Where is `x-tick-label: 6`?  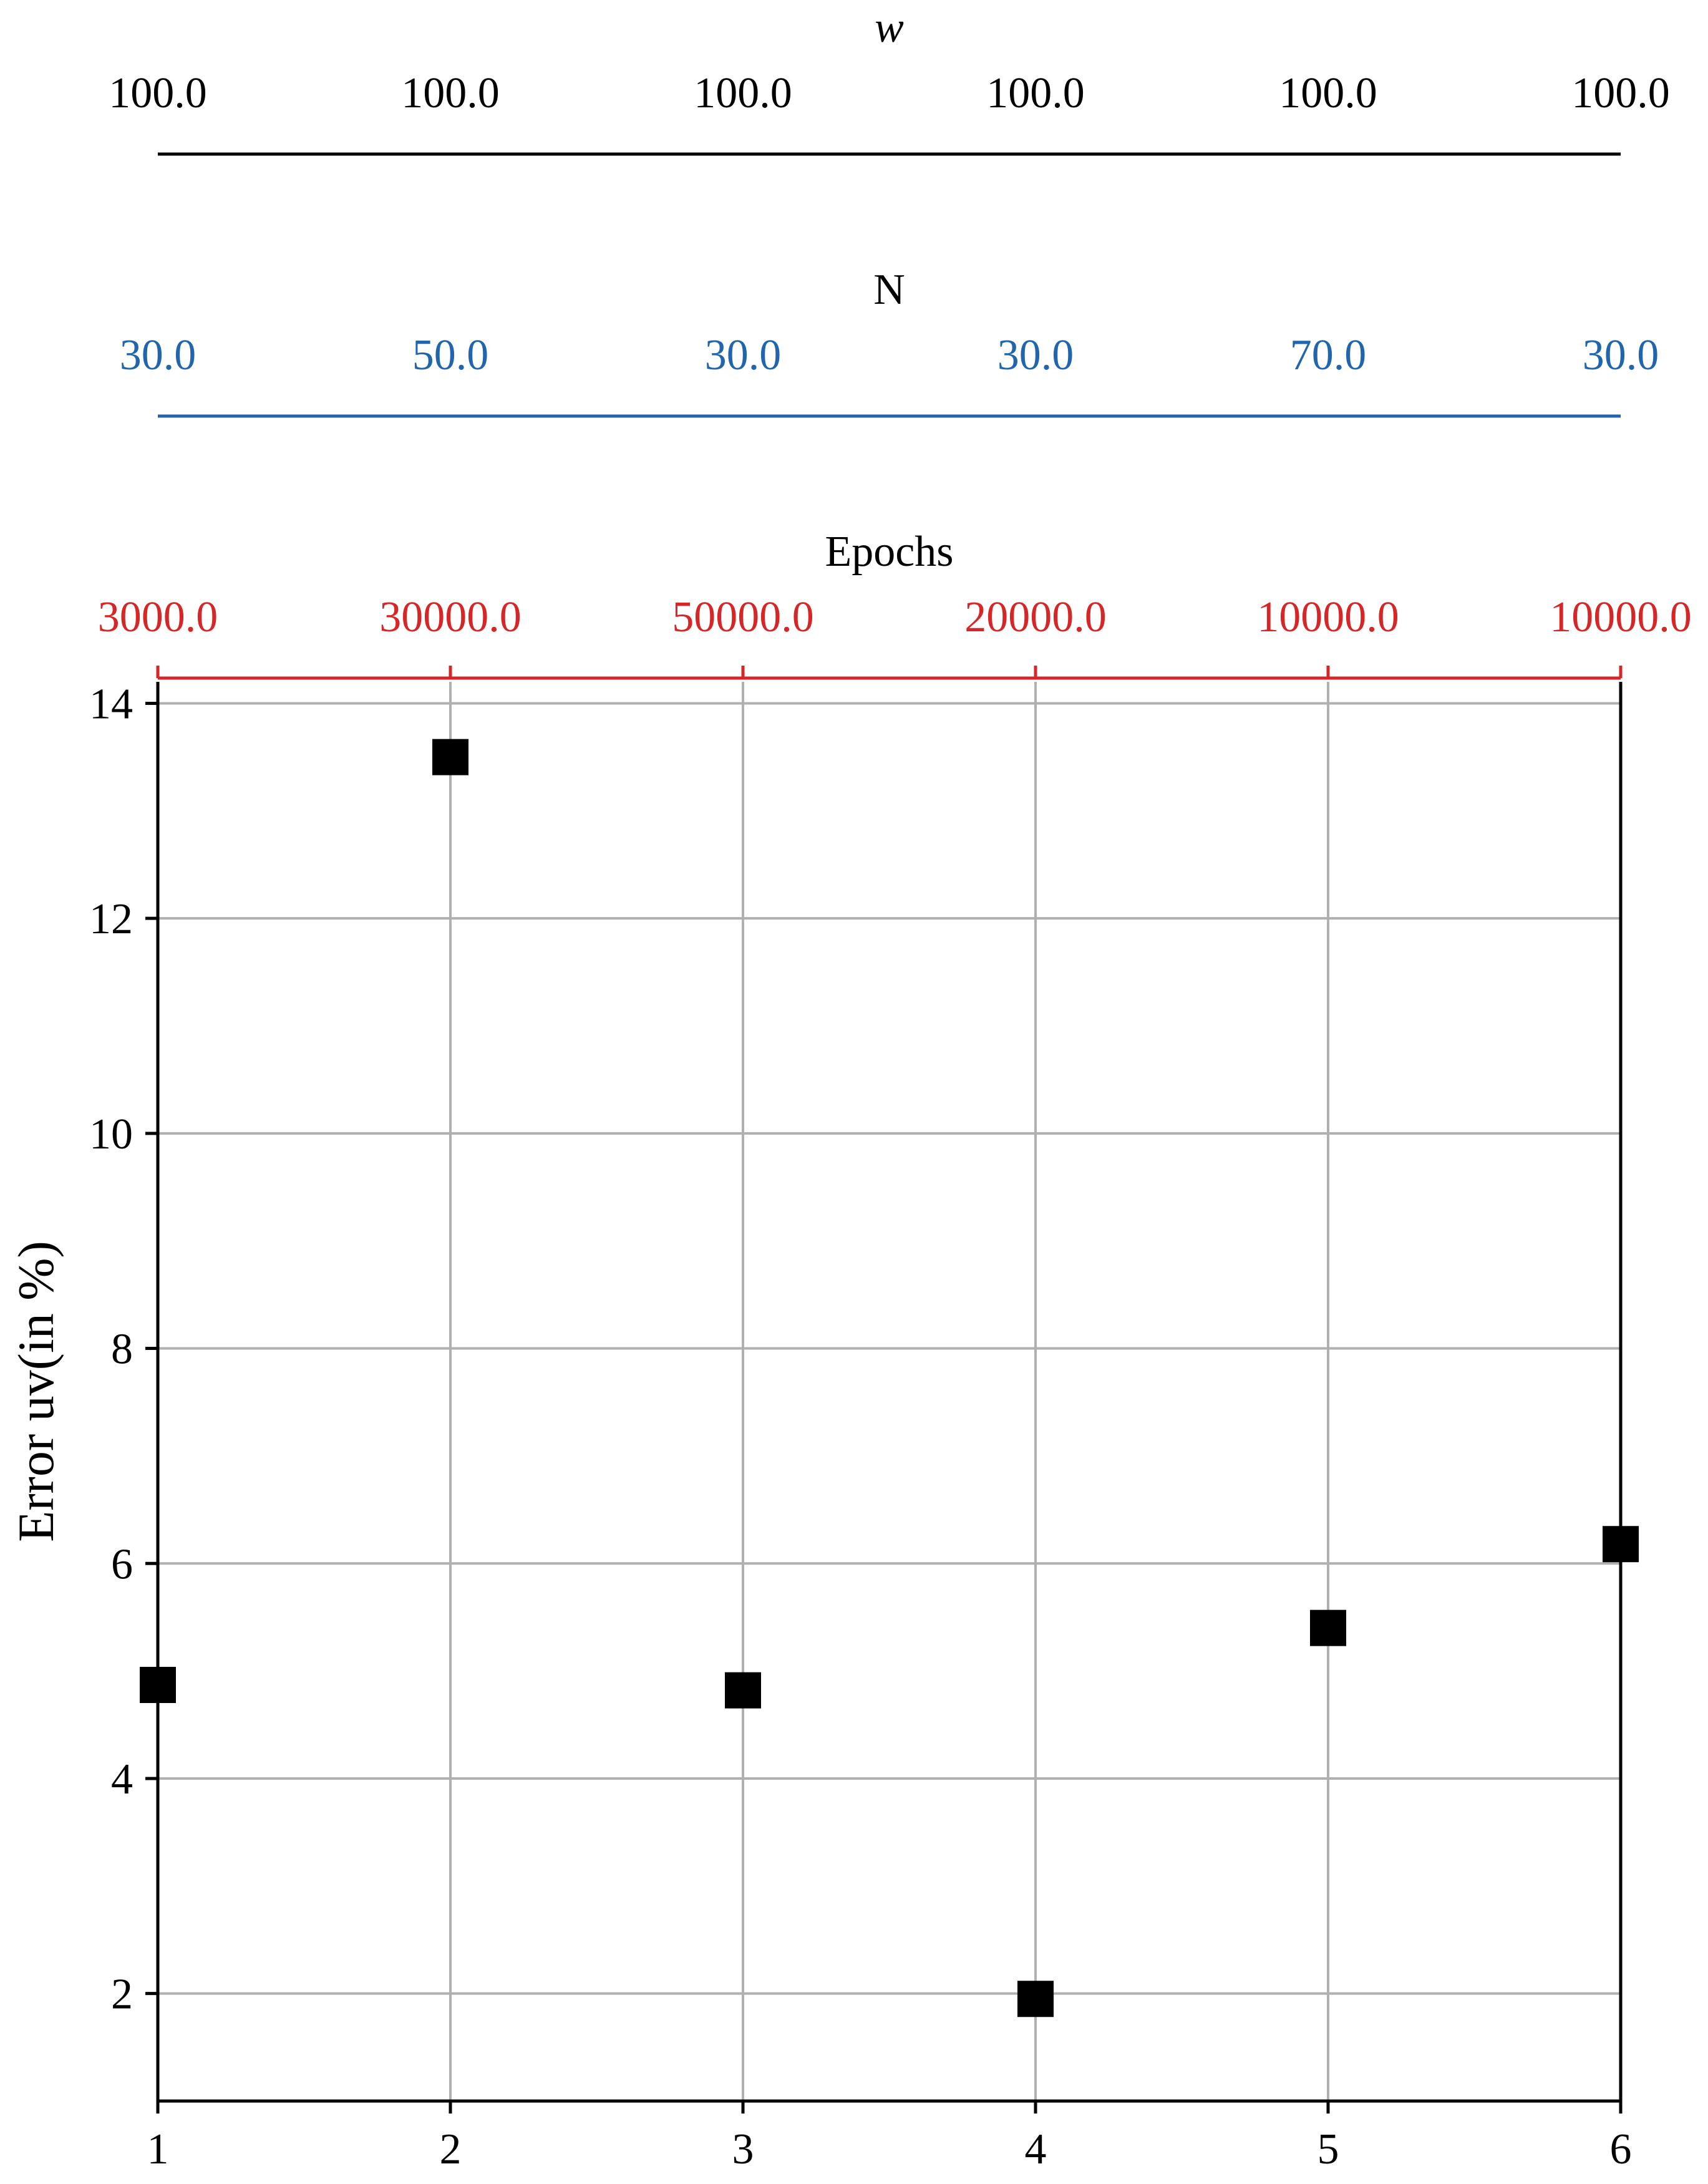 x-tick-label: 6 is located at coordinates (1621, 2149).